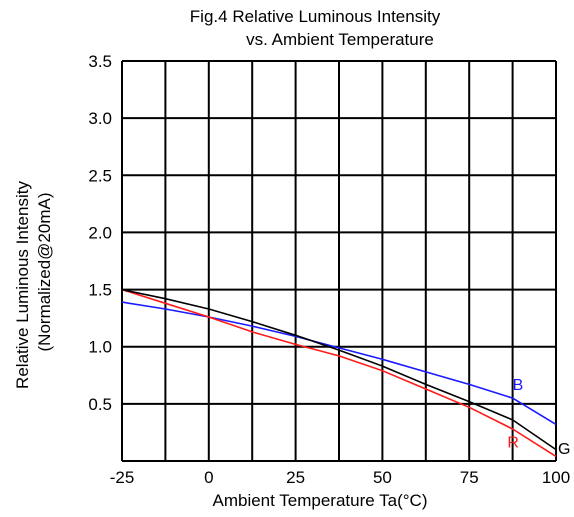 This screenshot has height=517, width=574. What do you see at coordinates (320, 500) in the screenshot?
I see `x-axis-label: Ambient Temperature Ta(°C)` at bounding box center [320, 500].